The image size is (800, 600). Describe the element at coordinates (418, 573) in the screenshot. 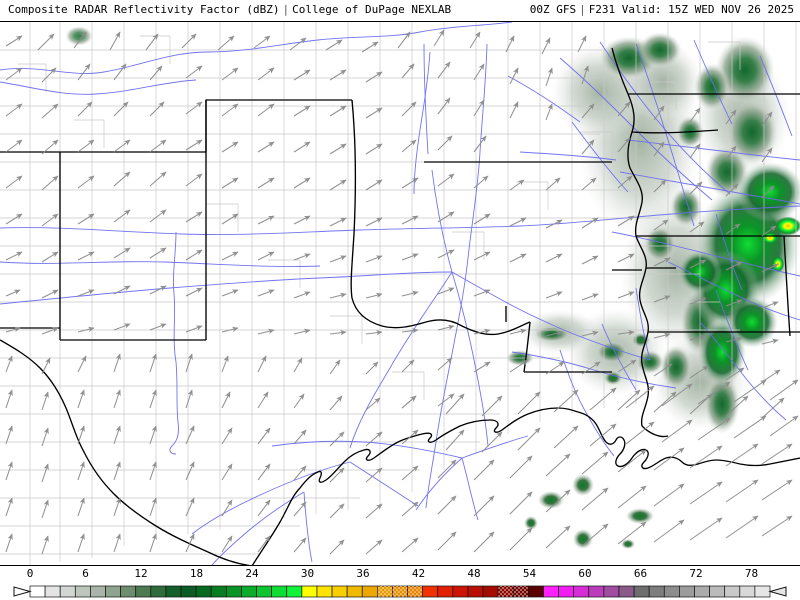

I see `colorbar-tick-42: 42` at that location.